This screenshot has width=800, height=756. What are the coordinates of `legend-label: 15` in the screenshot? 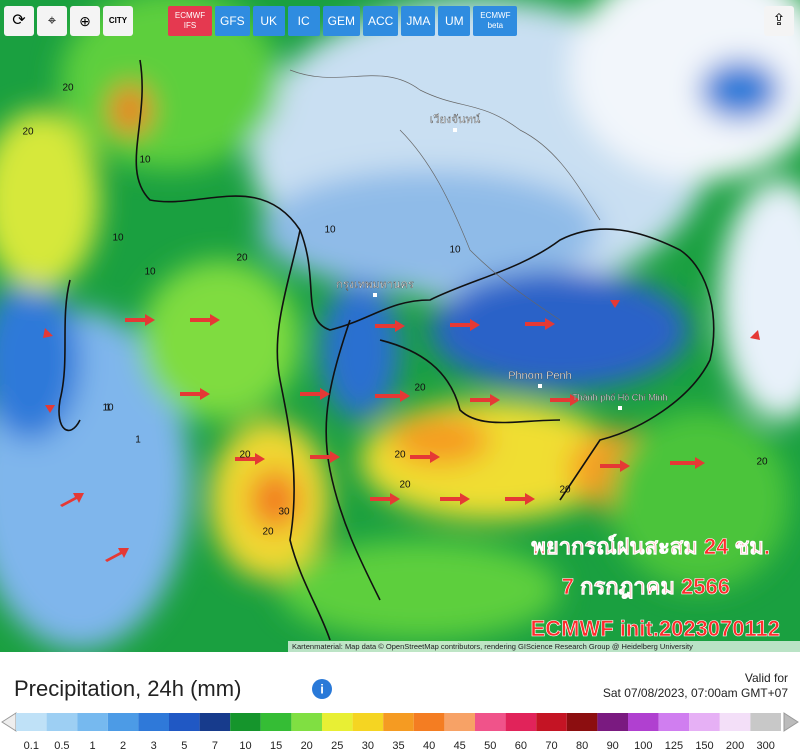 It's located at (276, 746).